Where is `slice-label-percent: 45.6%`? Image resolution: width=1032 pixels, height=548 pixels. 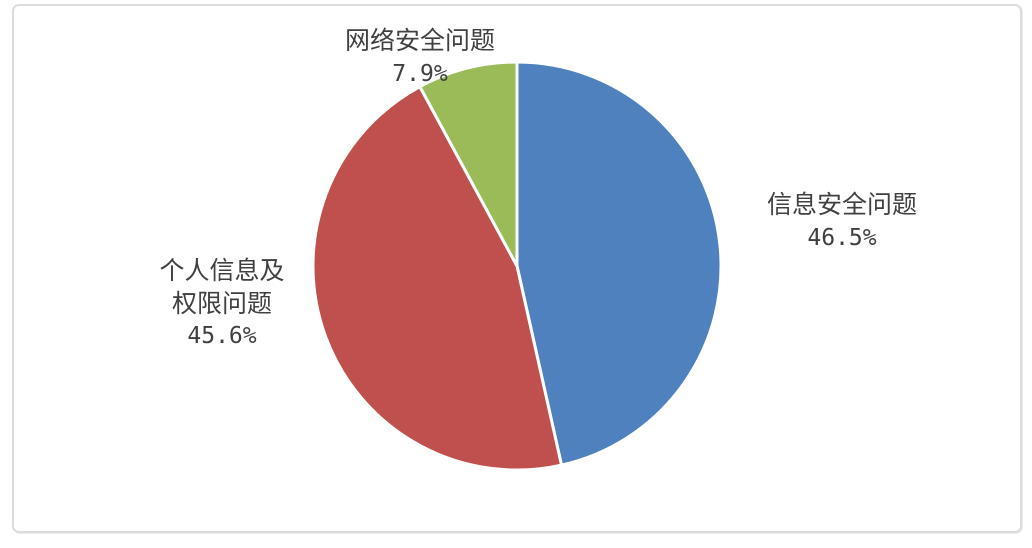
slice-label-percent: 45.6% is located at coordinates (222, 336).